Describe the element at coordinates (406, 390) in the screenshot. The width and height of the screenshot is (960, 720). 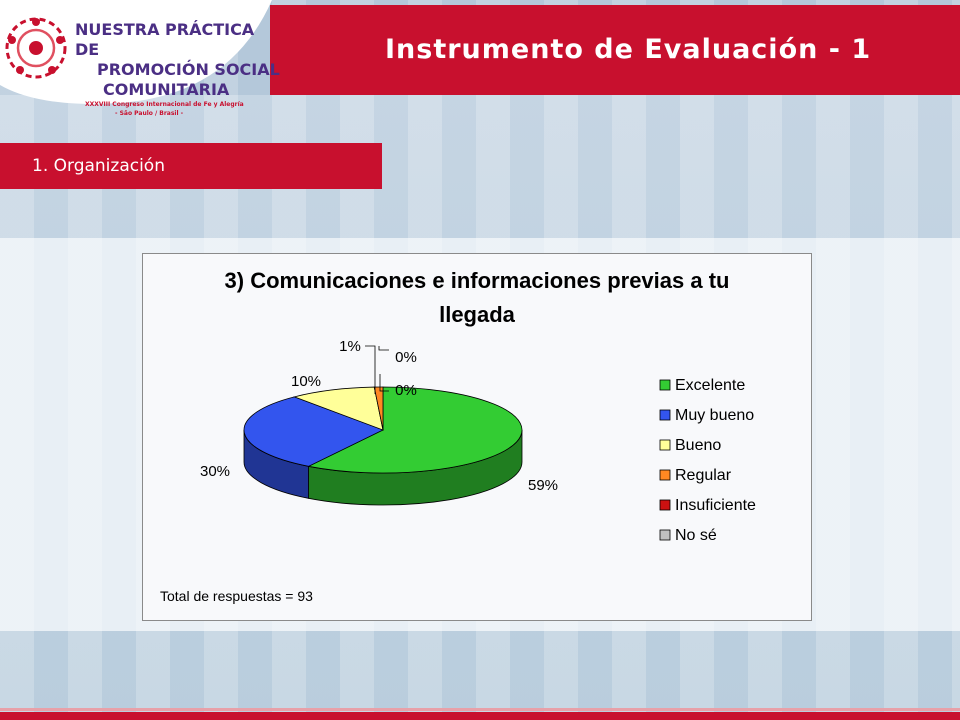
I see `slice-label-no-sé: 0%` at that location.